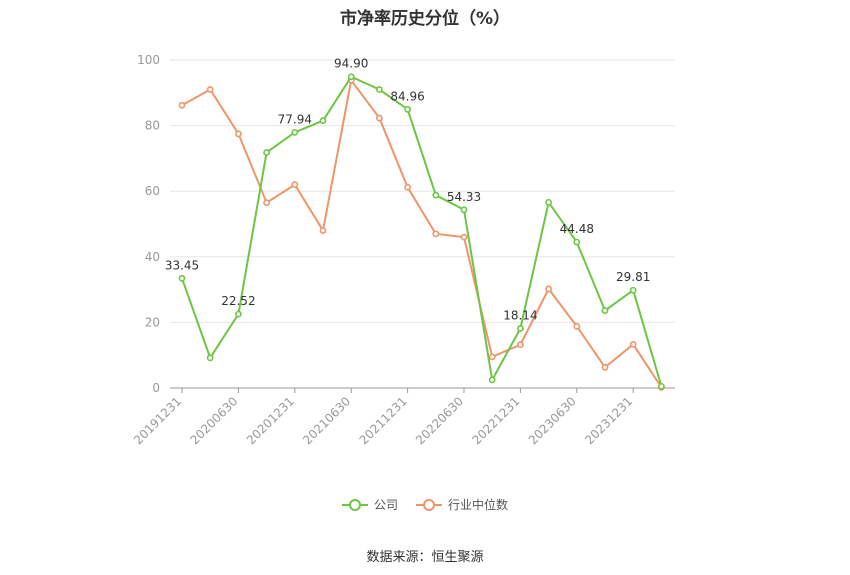  Describe the element at coordinates (238, 301) in the screenshot. I see `data-label: 22.52` at that location.